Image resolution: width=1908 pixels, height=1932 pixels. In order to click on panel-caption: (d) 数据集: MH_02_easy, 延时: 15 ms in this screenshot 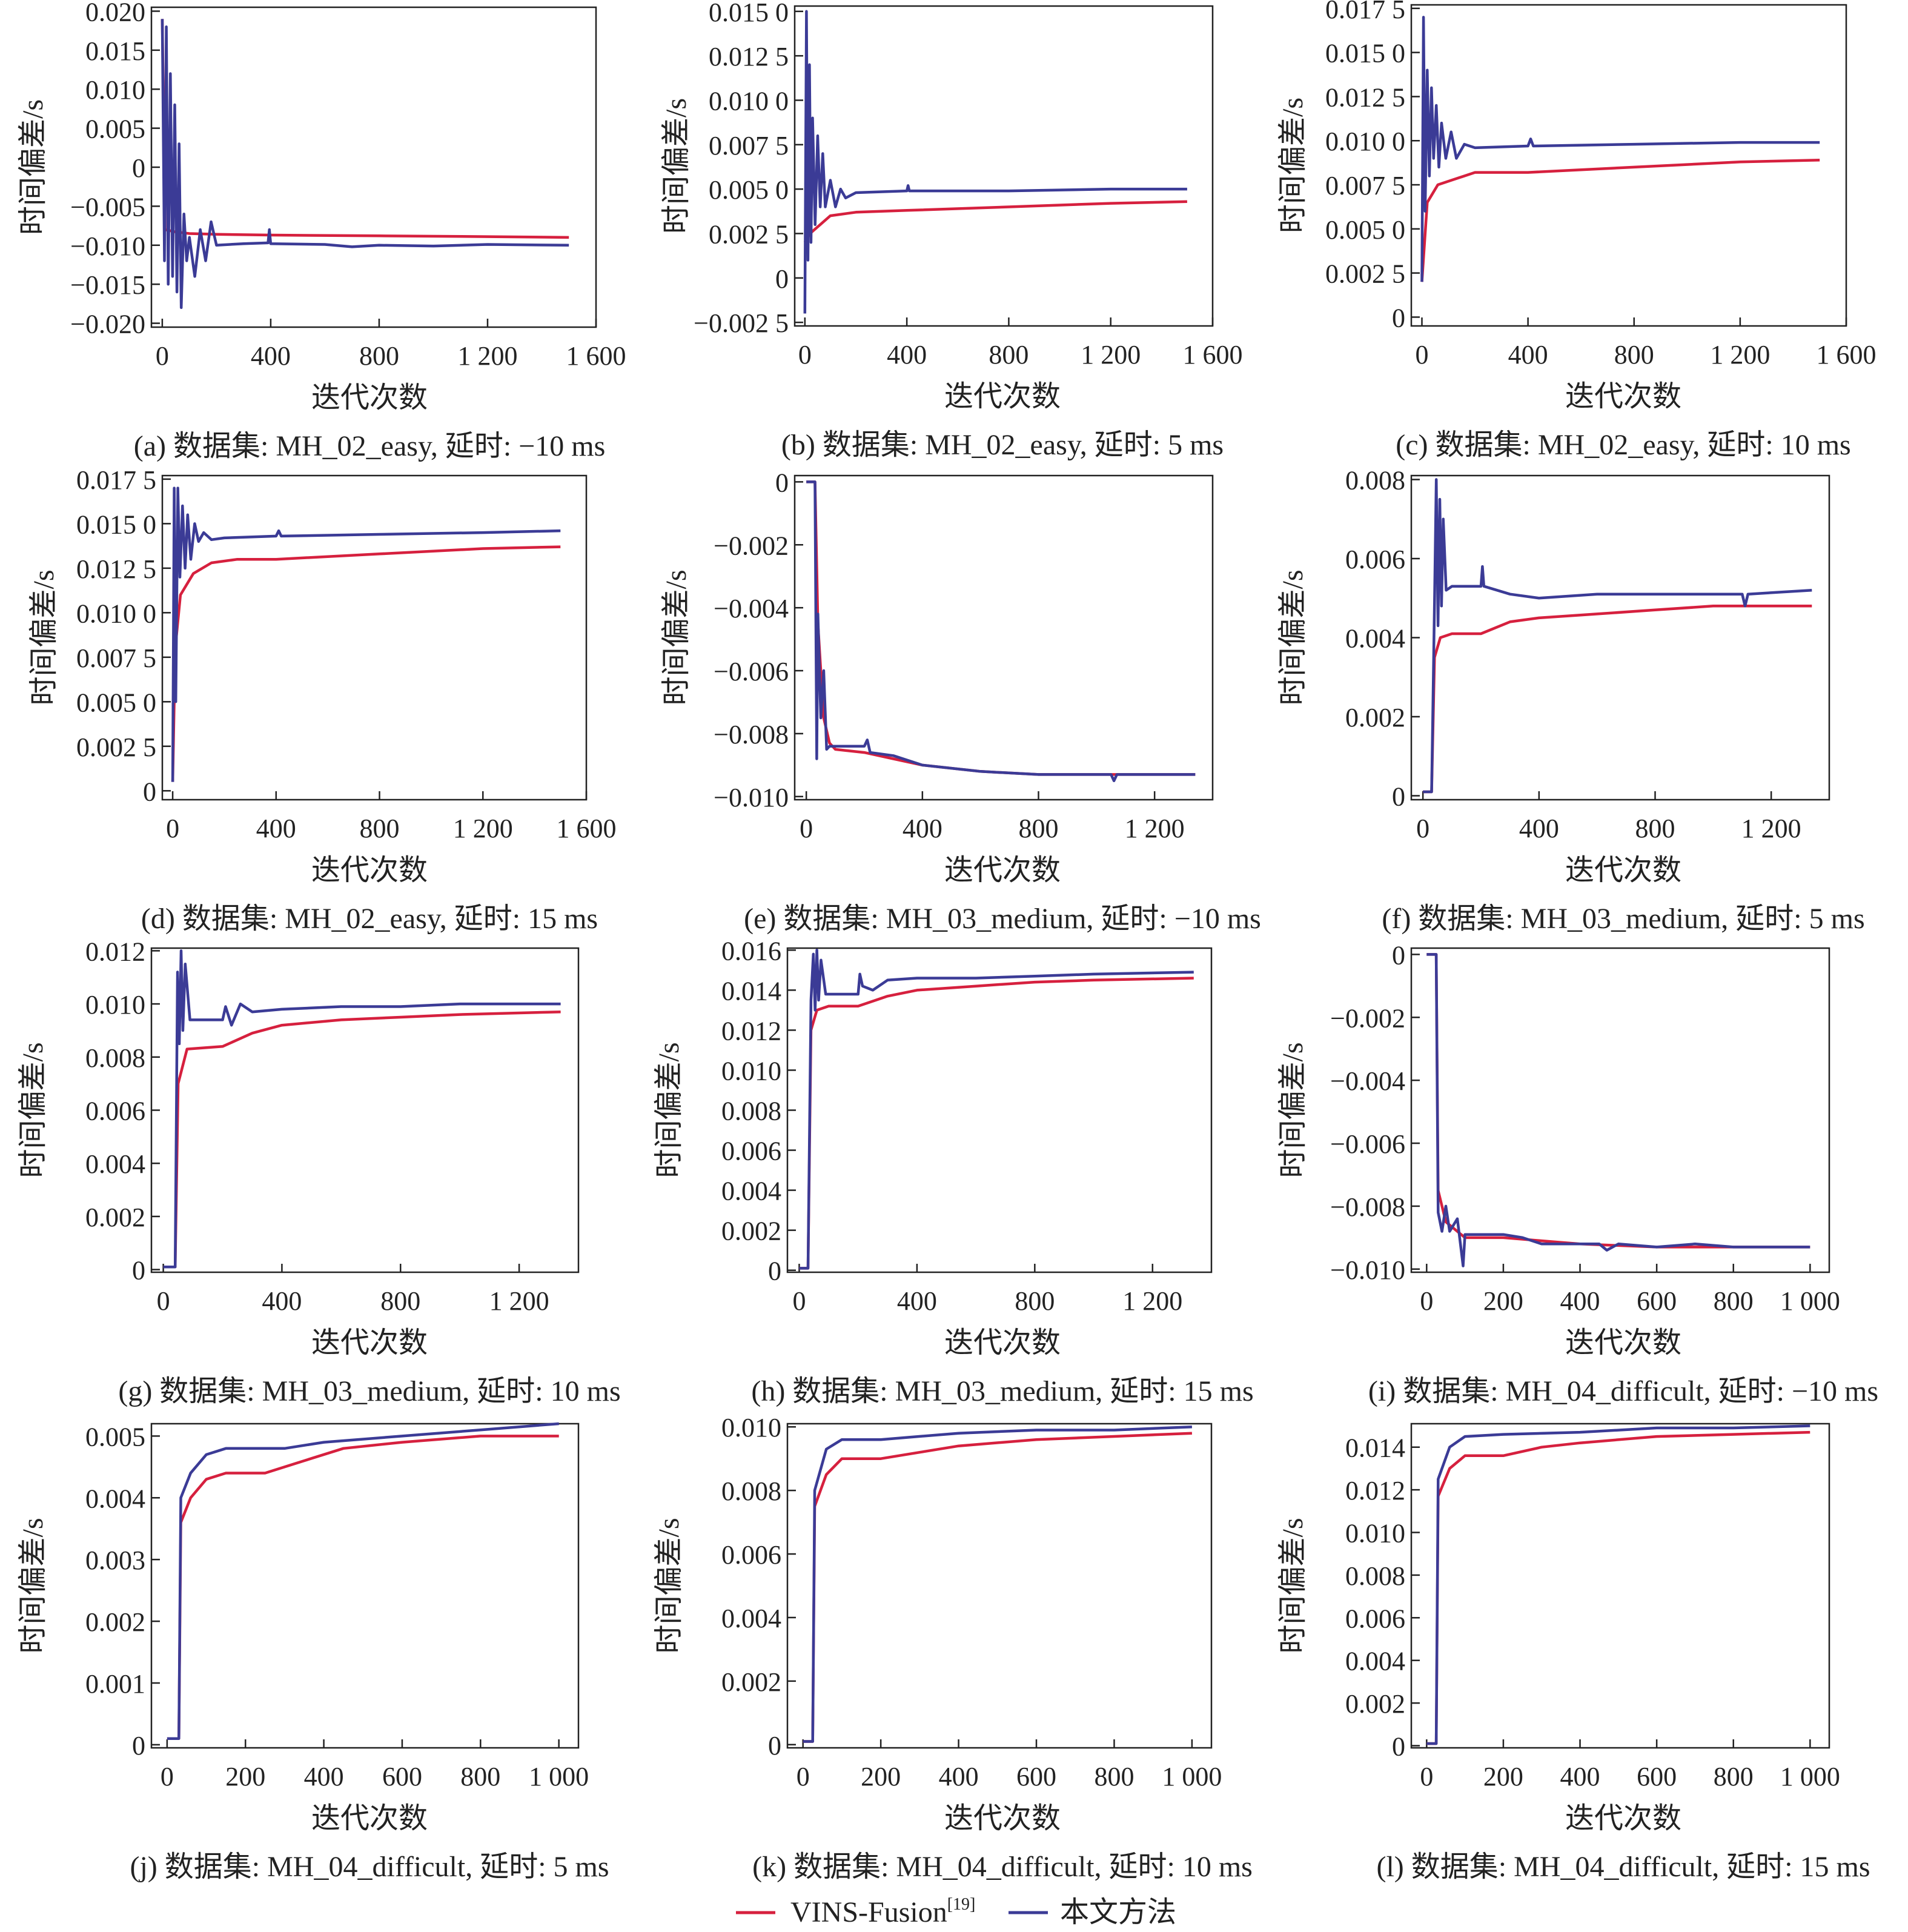, I will do `click(370, 919)`.